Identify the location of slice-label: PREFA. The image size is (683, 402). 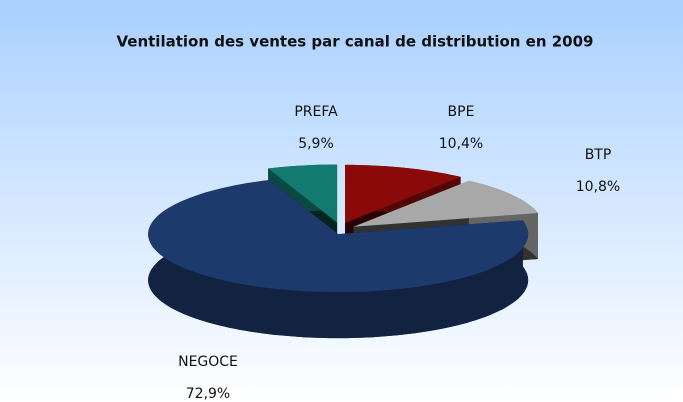
(316, 112).